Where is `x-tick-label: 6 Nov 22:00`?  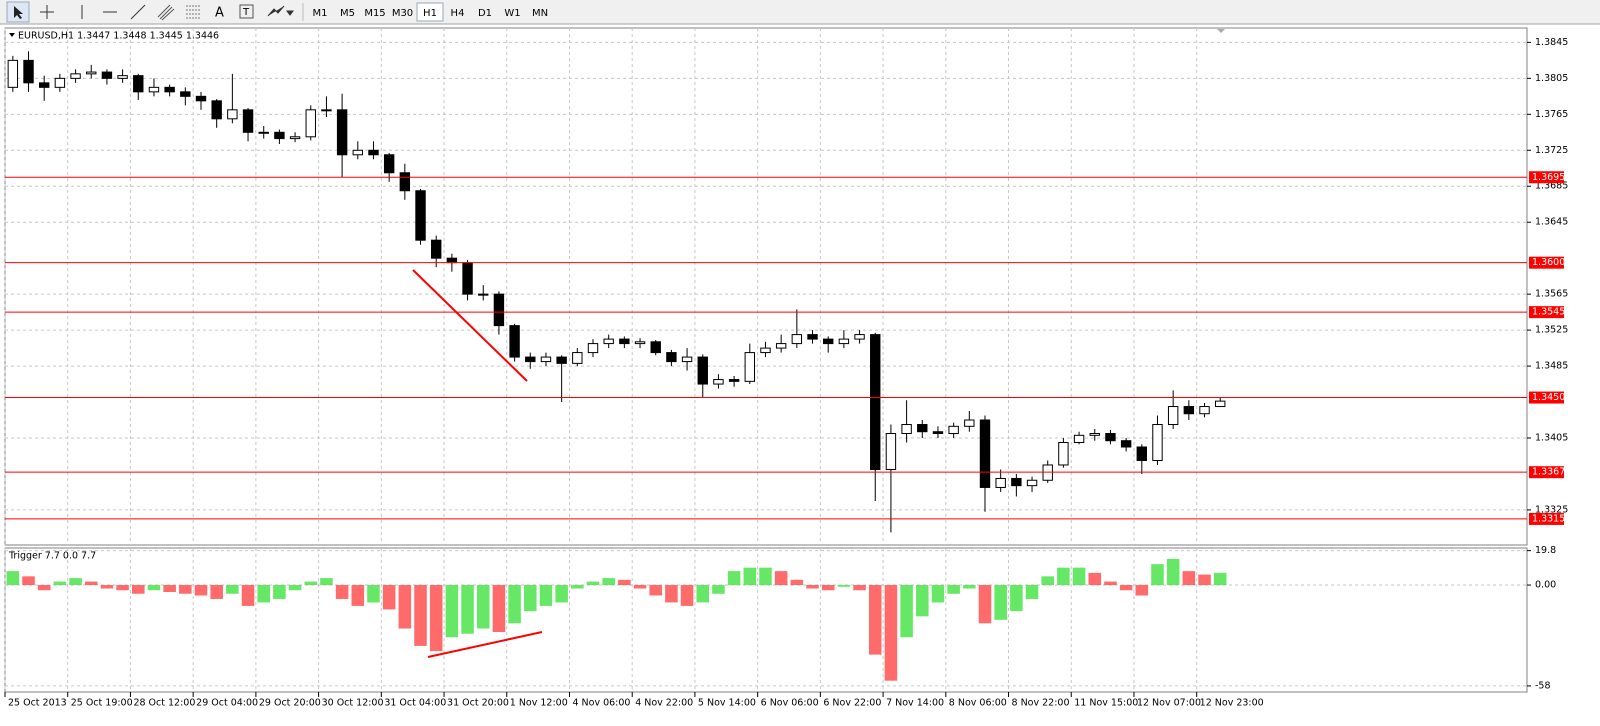
x-tick-label: 6 Nov 22:00 is located at coordinates (852, 703).